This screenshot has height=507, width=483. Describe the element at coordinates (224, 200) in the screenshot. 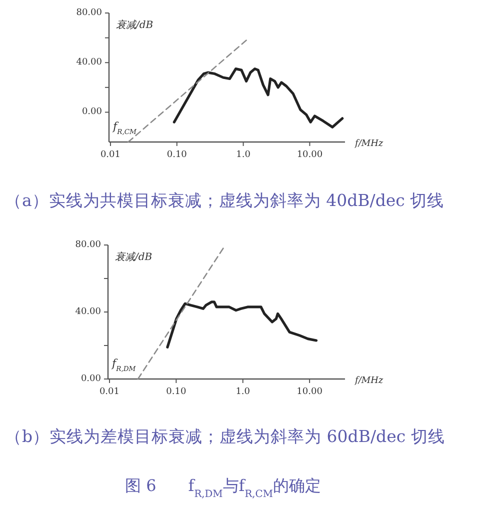

I see `text: （a）实线为共模目标衰减；虚线为斜率为 40dB/dec 切线` at that location.